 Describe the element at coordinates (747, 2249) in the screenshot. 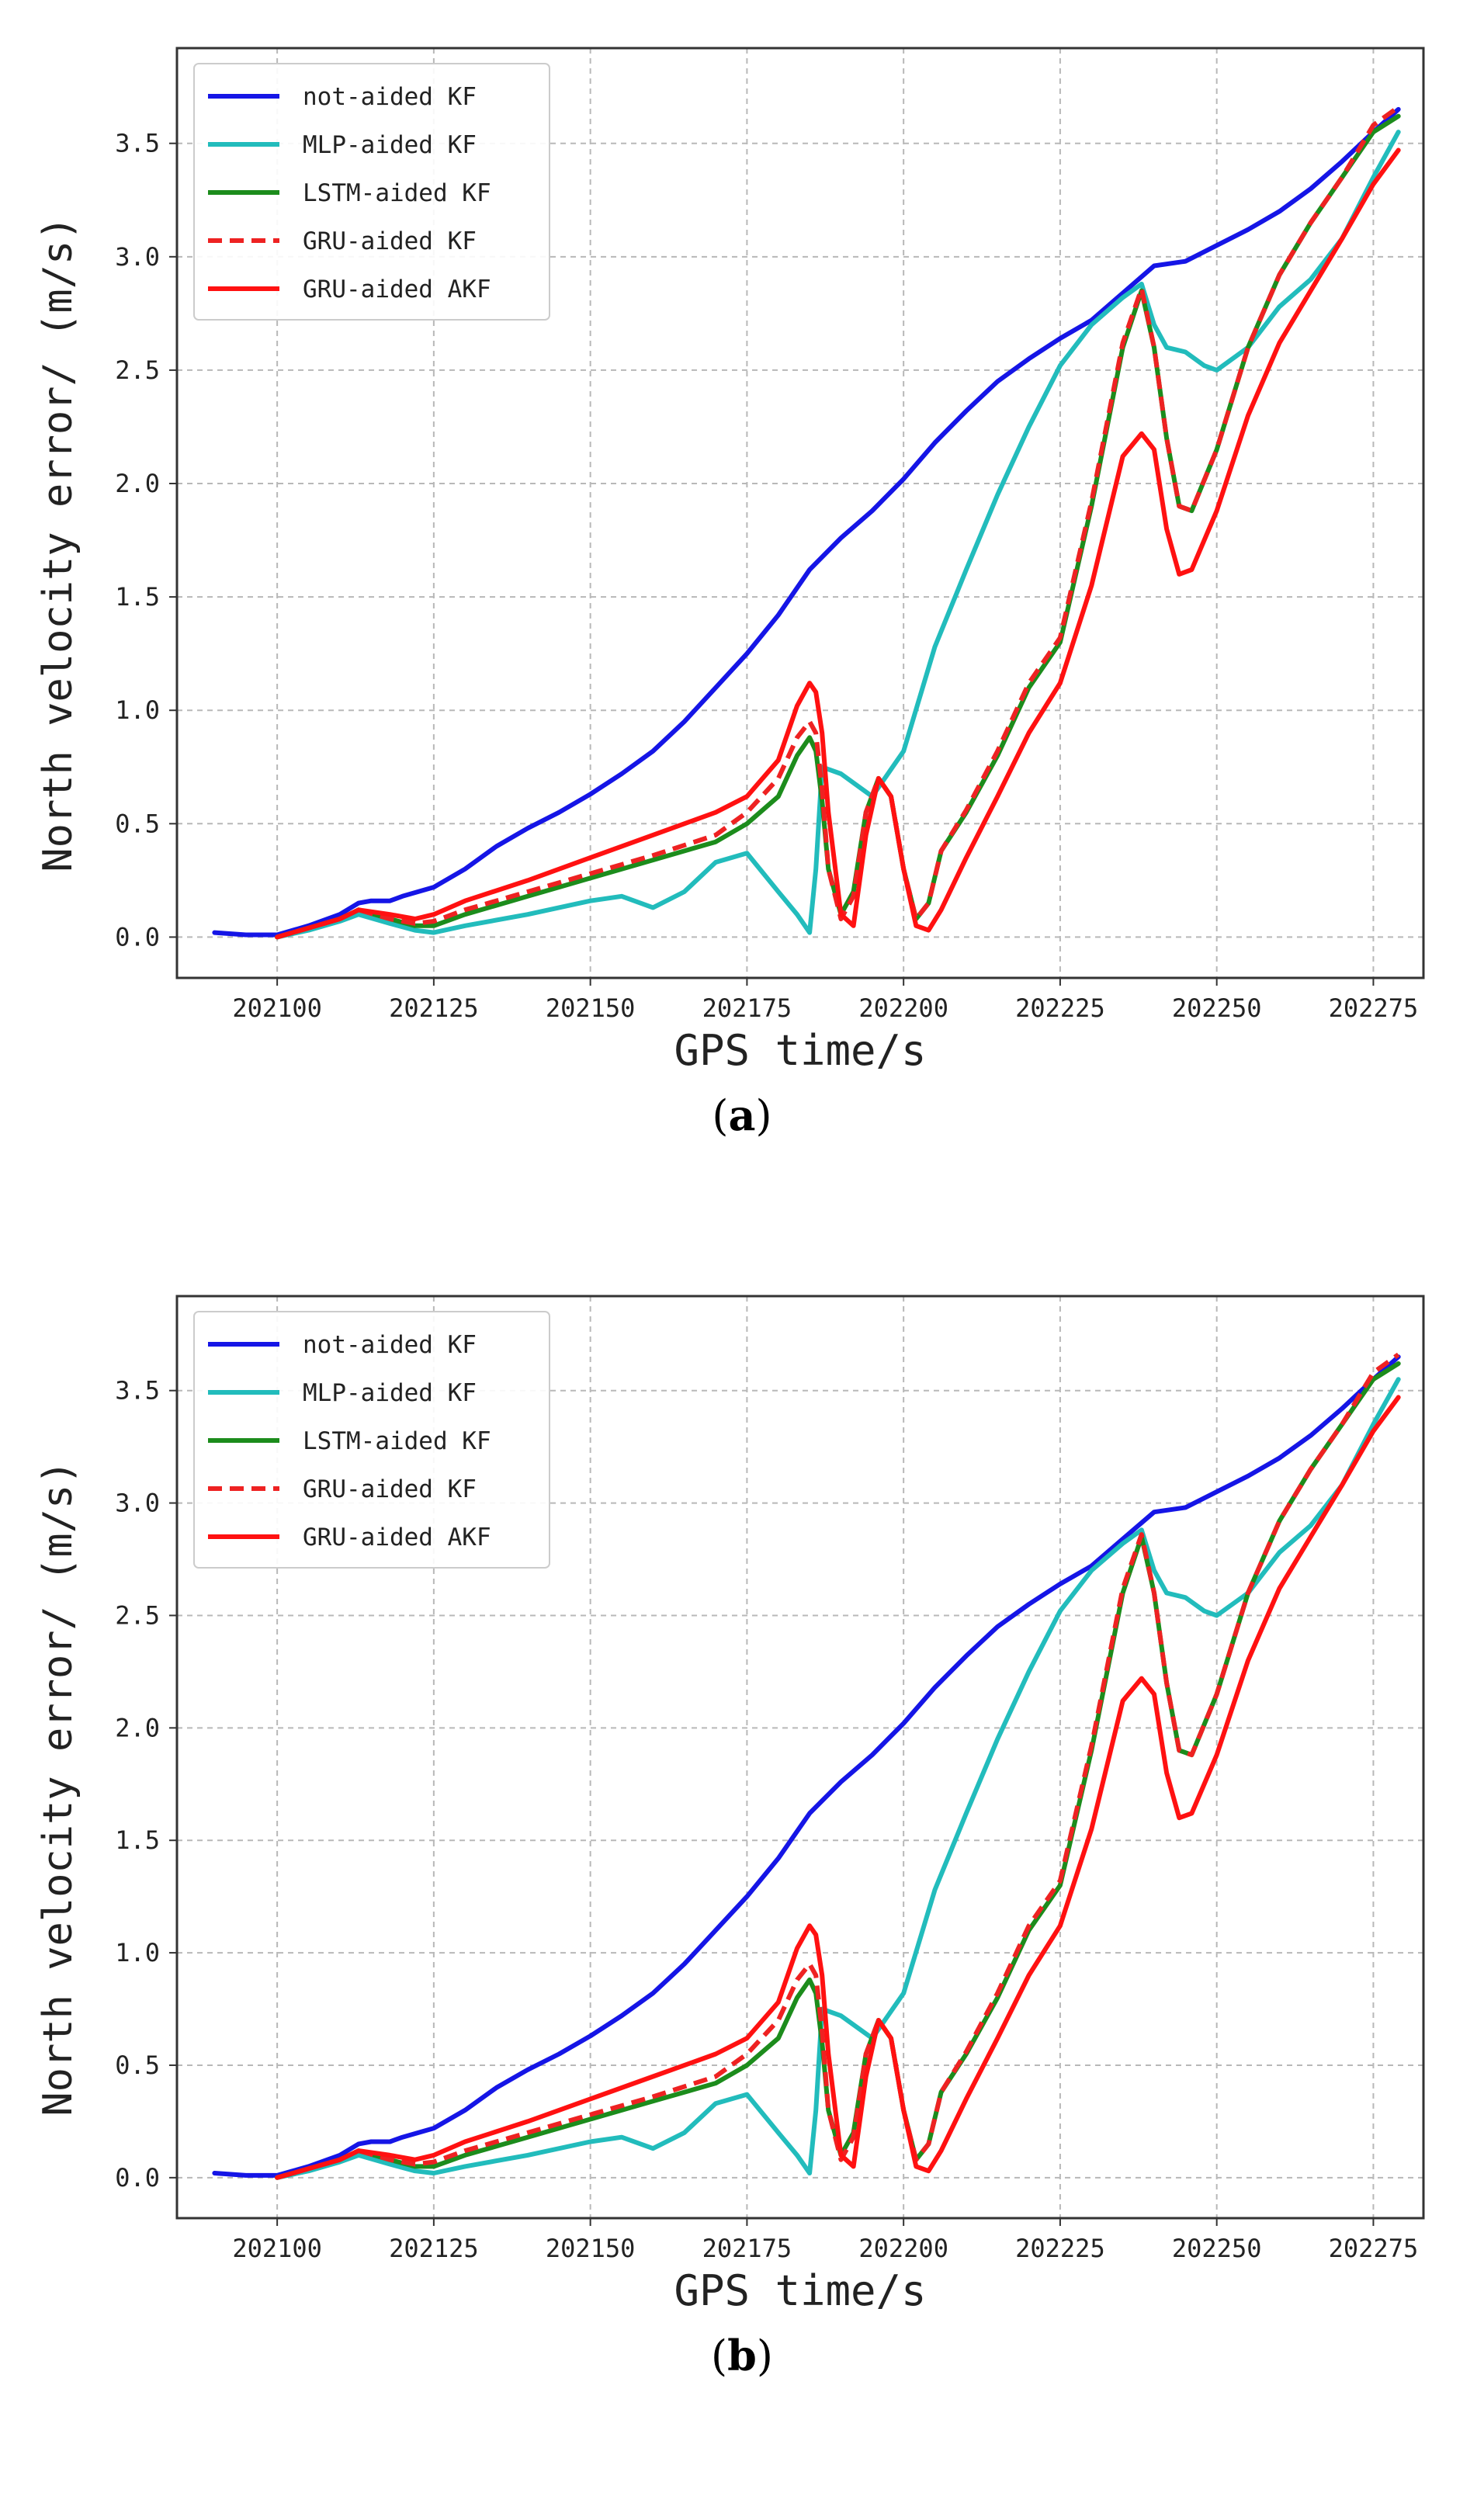

I see `chart-b-xtick-label: 202175` at that location.